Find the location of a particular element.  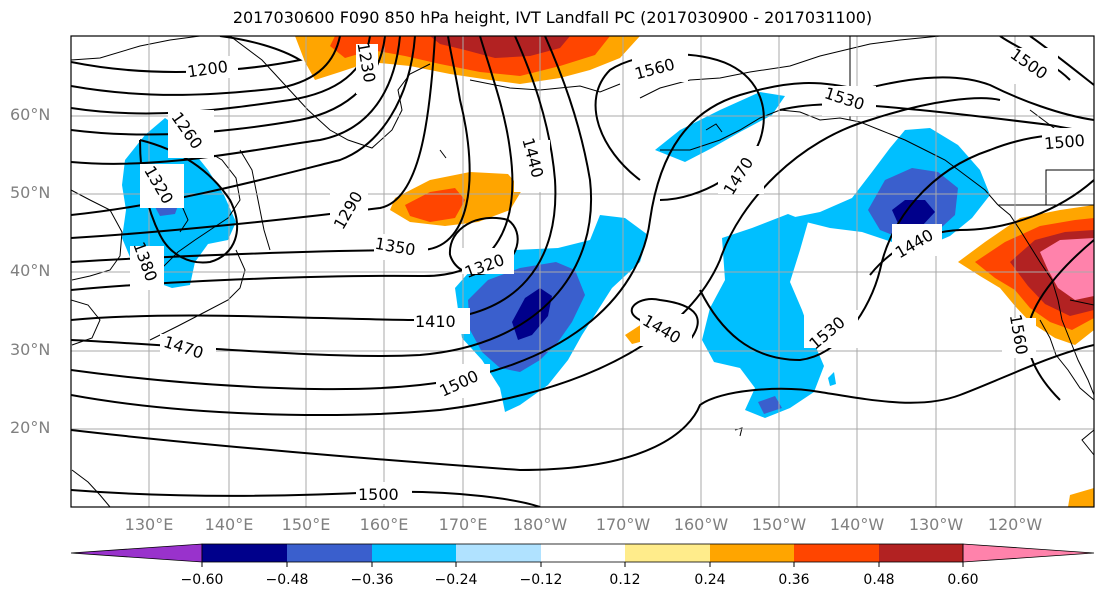

lon-label: 140°W is located at coordinates (857, 524).